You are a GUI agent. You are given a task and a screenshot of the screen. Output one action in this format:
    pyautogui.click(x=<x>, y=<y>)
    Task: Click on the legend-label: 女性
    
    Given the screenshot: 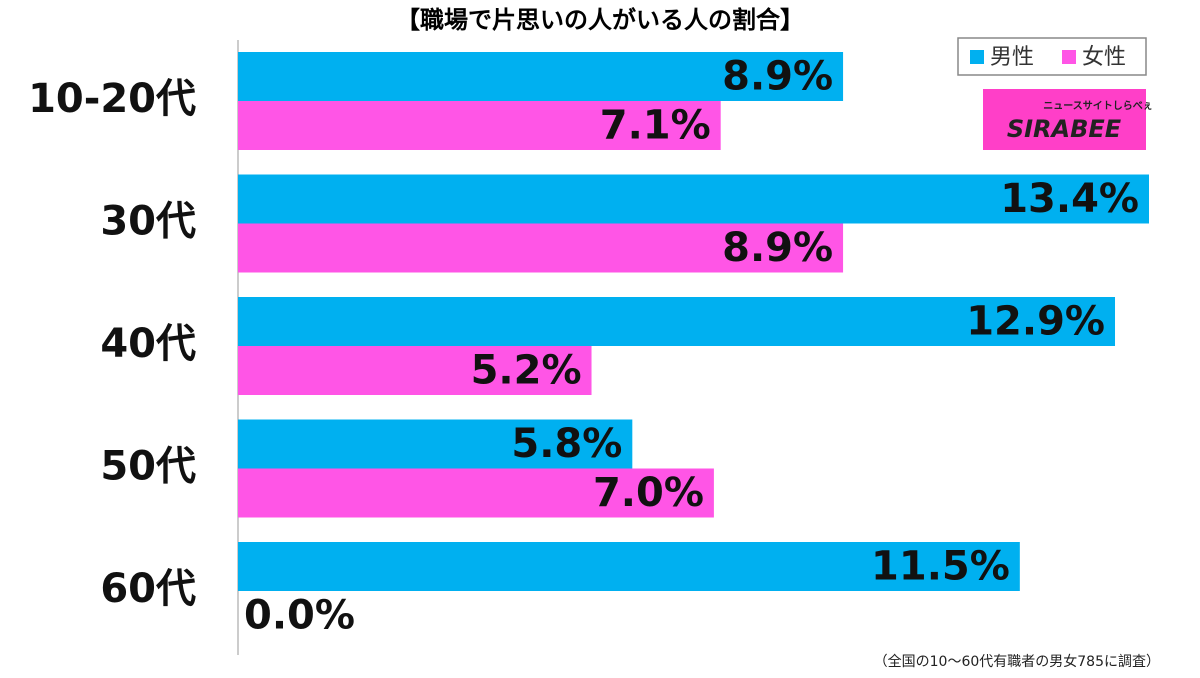 What is the action you would take?
    pyautogui.click(x=1104, y=57)
    